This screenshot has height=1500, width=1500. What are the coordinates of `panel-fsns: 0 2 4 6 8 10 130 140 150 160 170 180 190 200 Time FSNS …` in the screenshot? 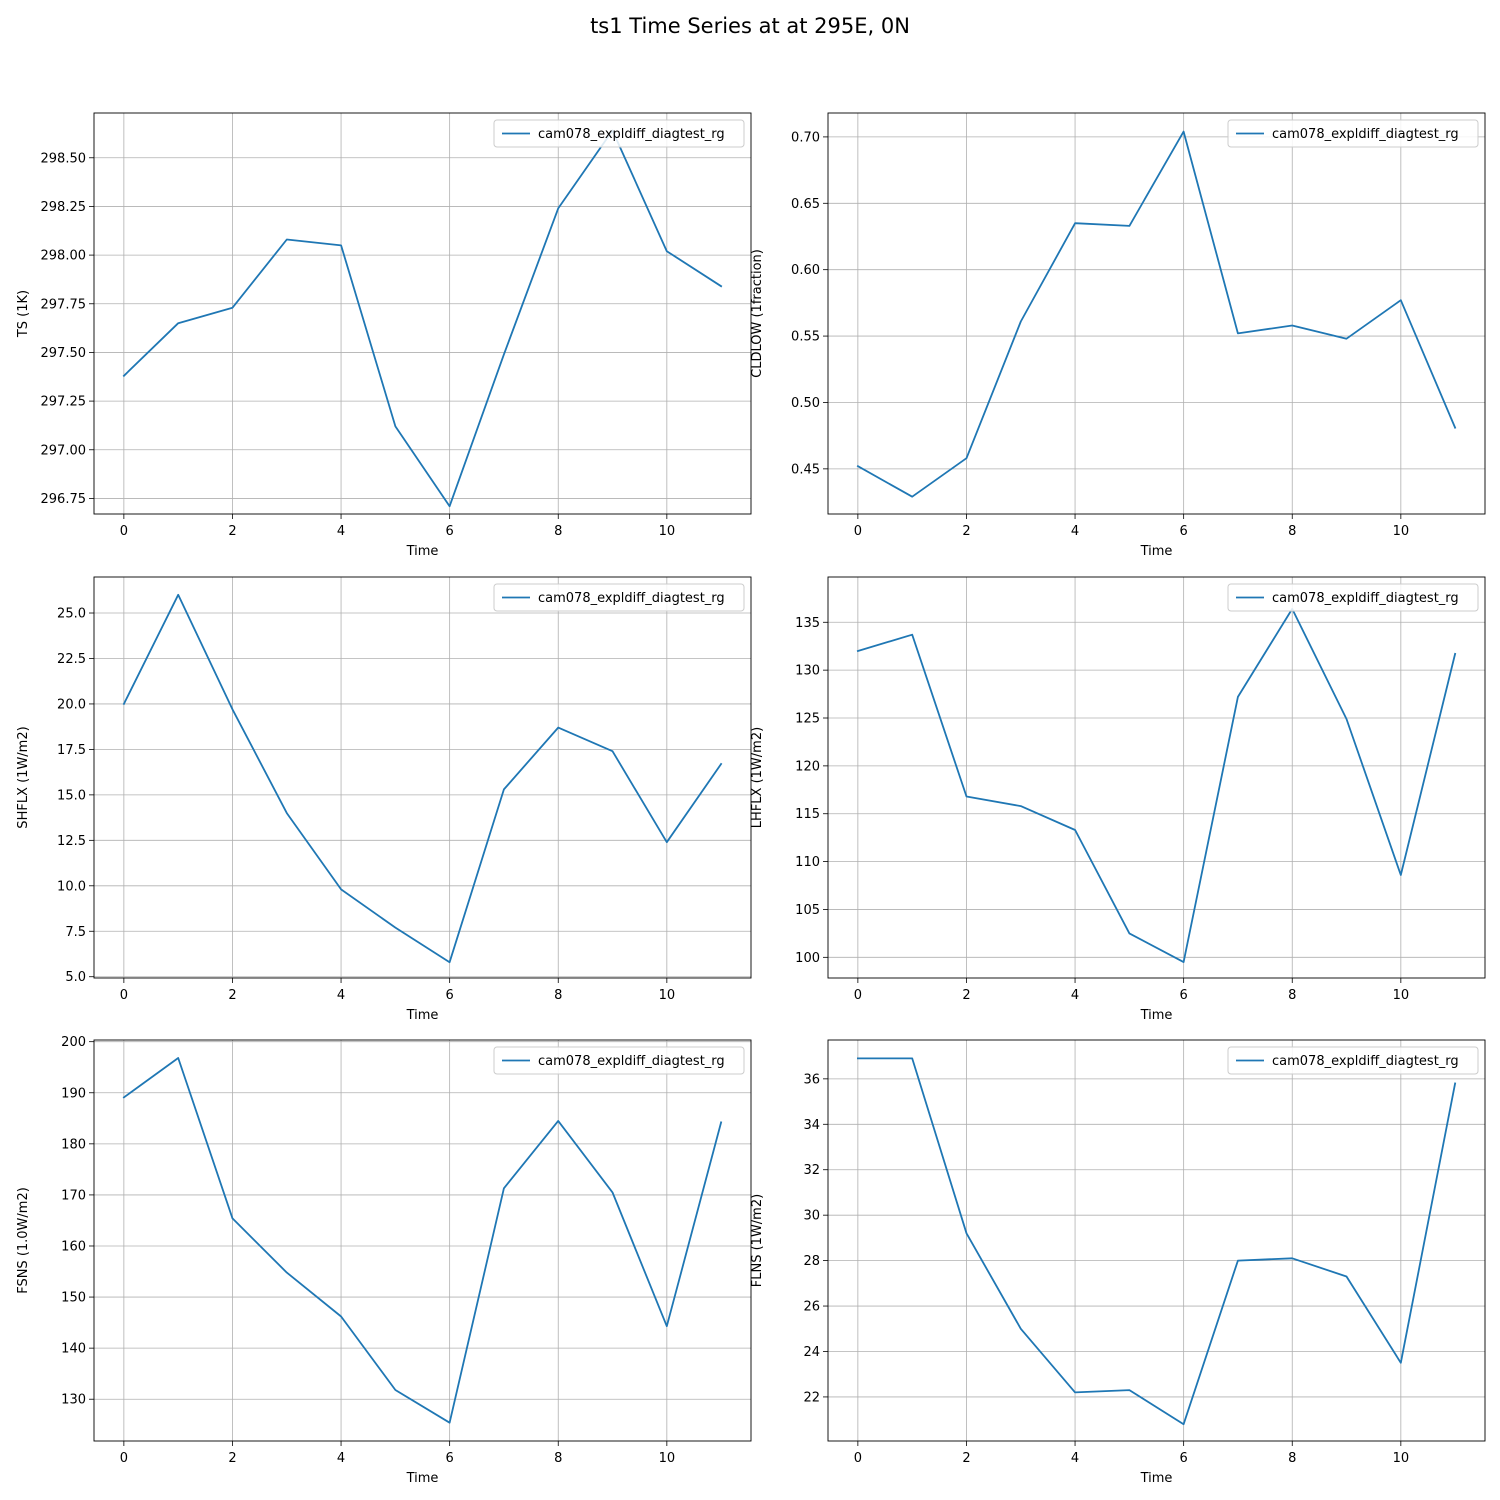 It's located at (384, 1260).